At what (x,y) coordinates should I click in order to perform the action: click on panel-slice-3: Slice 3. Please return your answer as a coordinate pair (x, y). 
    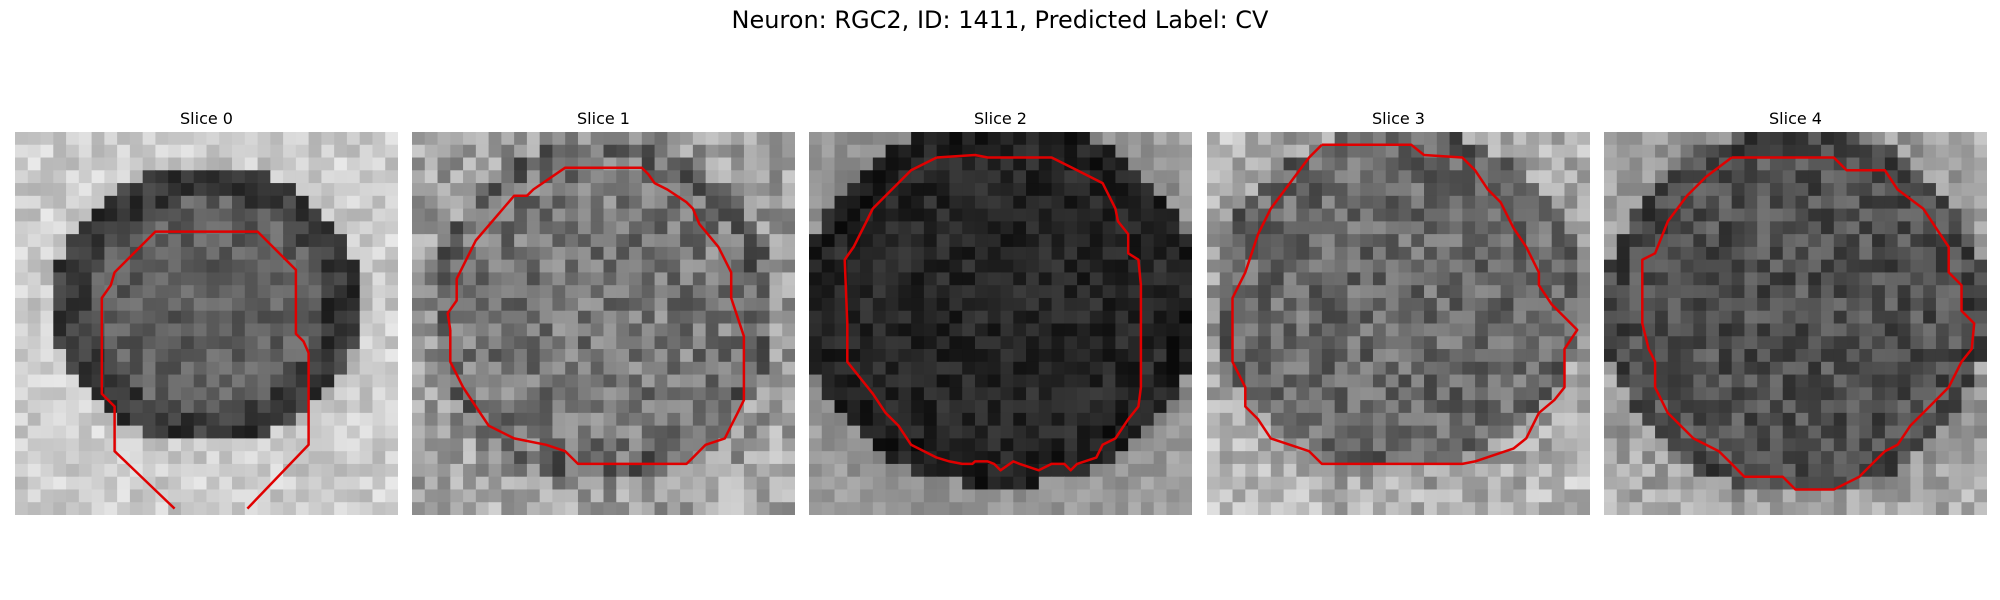
    Looking at the image, I should click on (1398, 311).